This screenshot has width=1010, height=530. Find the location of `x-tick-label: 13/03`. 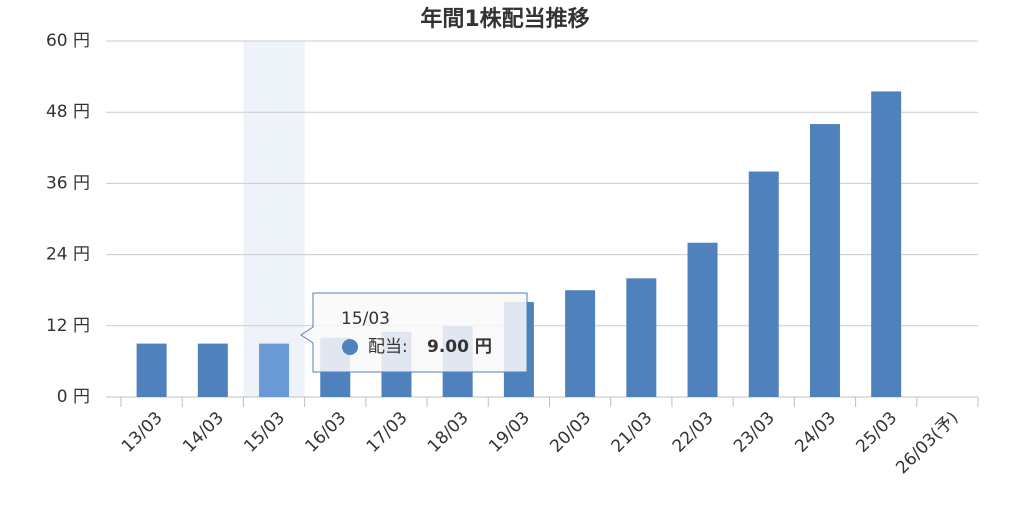

x-tick-label: 13/03 is located at coordinates (142, 432).